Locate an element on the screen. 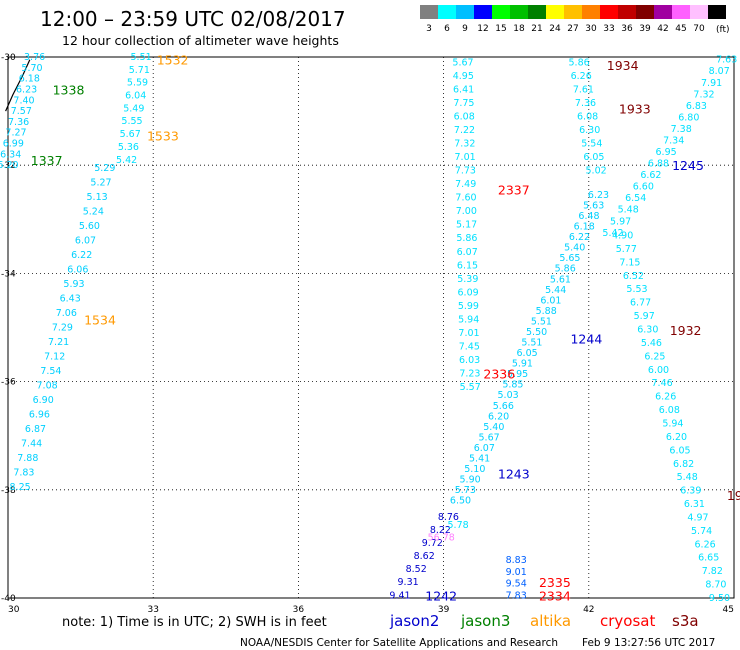 Image resolution: width=740 pixels, height=650 pixels. pass-time-label: 1533 is located at coordinates (163, 135).